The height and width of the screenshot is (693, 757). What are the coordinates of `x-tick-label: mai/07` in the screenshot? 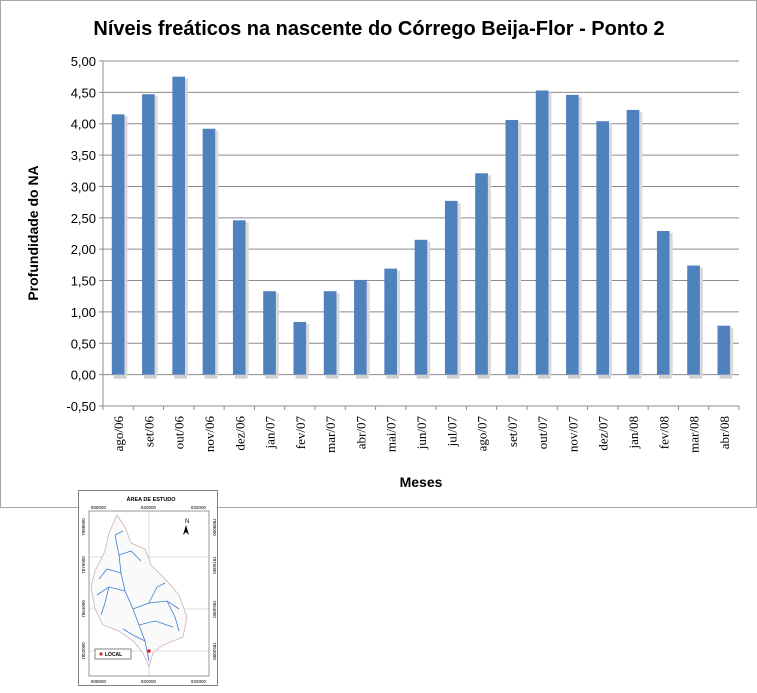 It's located at (391, 434).